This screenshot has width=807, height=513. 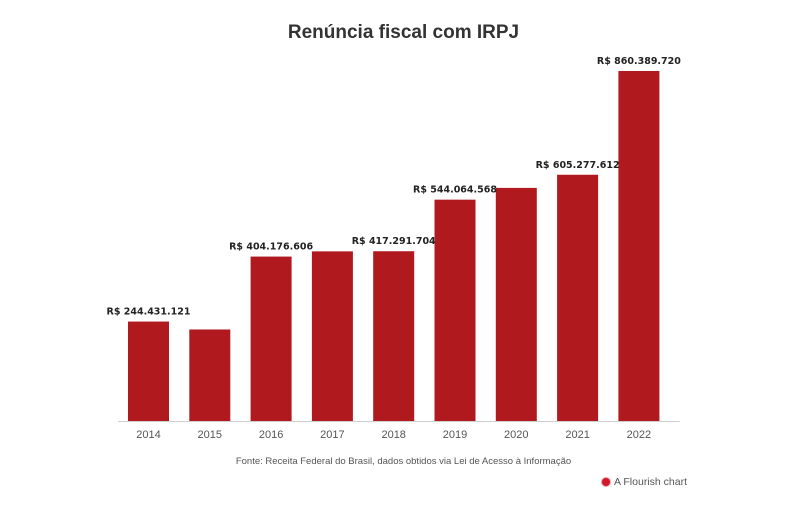 I want to click on x-tick-2016: 2016, so click(x=271, y=435).